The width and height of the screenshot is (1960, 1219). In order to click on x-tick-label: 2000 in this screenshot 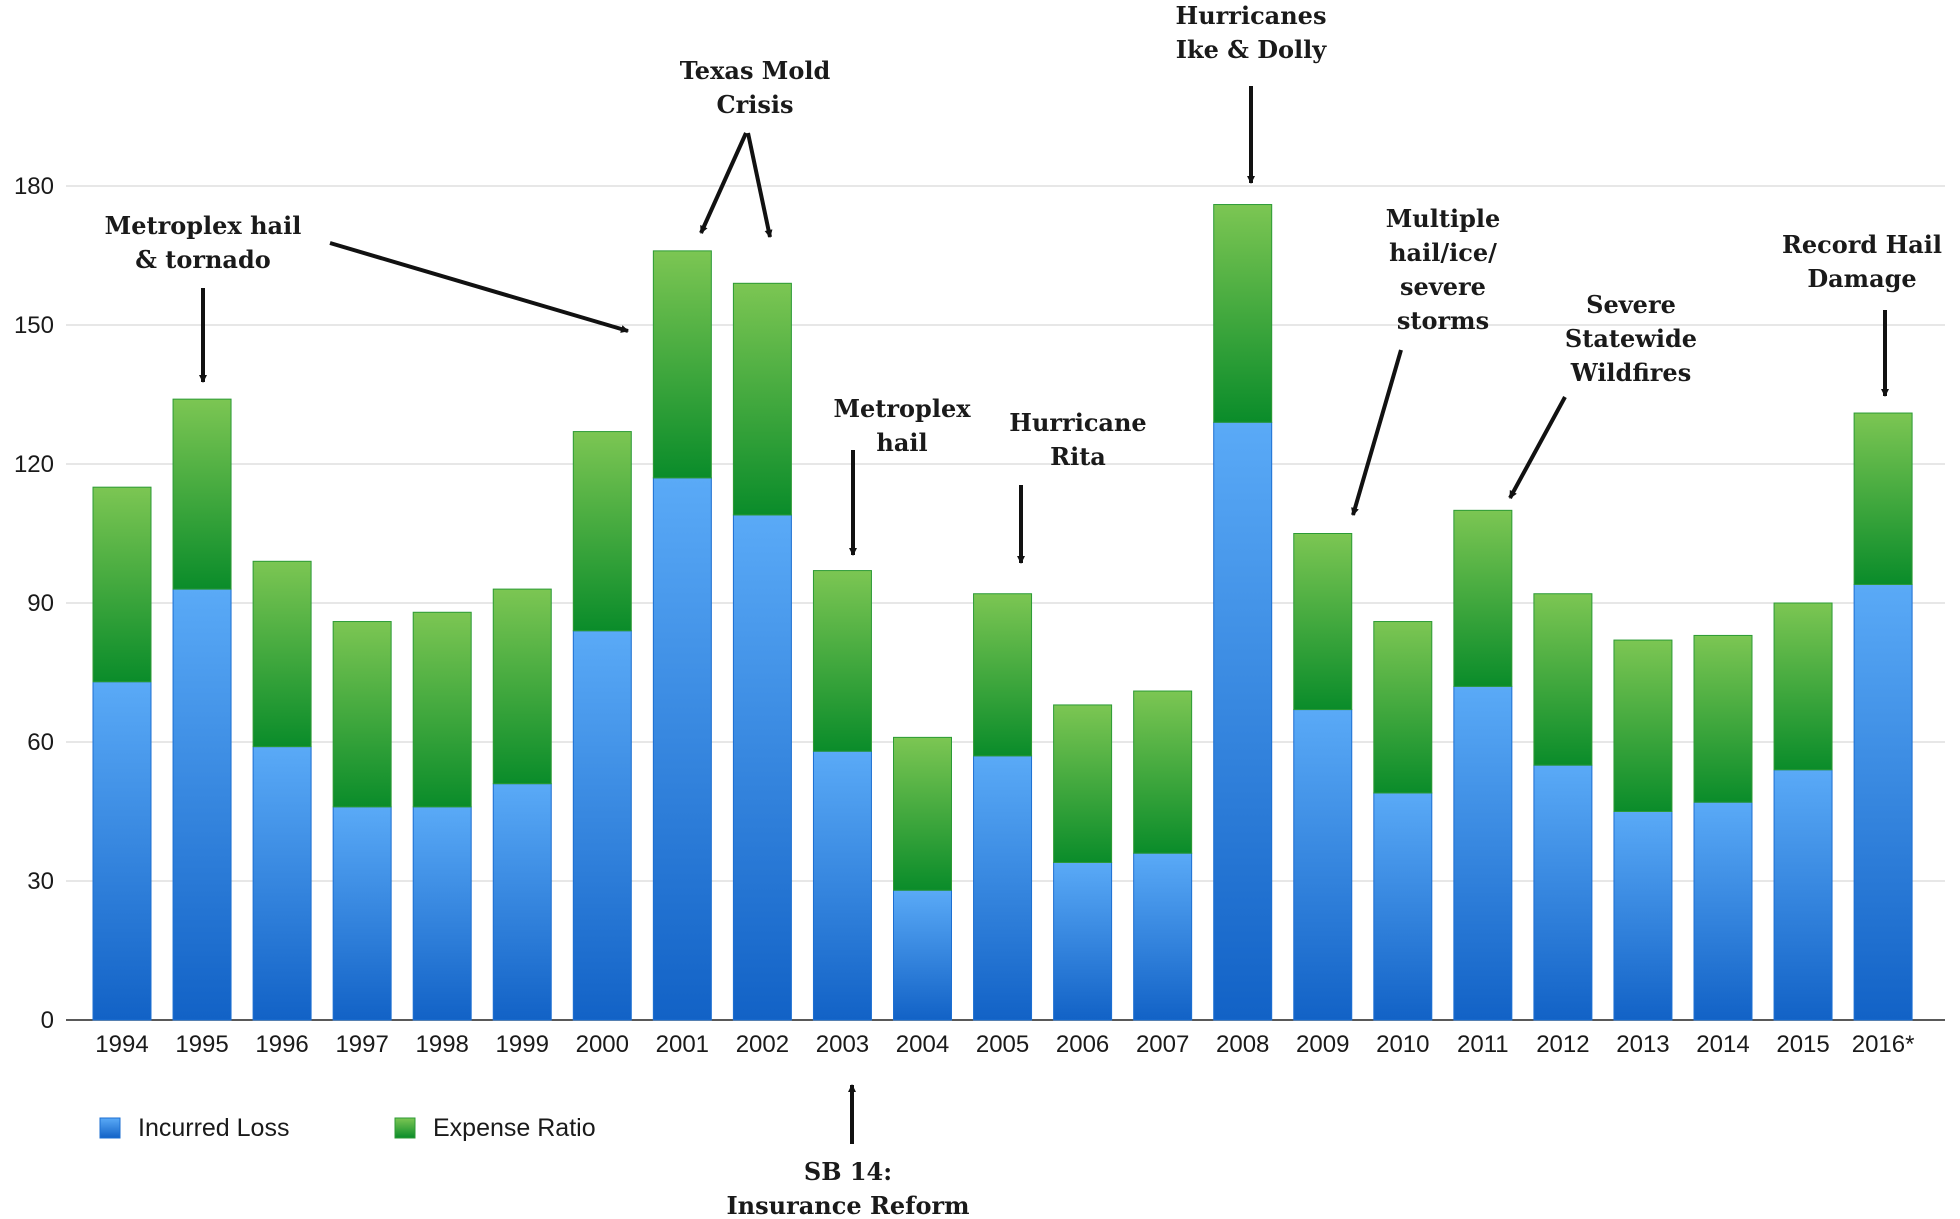, I will do `click(602, 1044)`.